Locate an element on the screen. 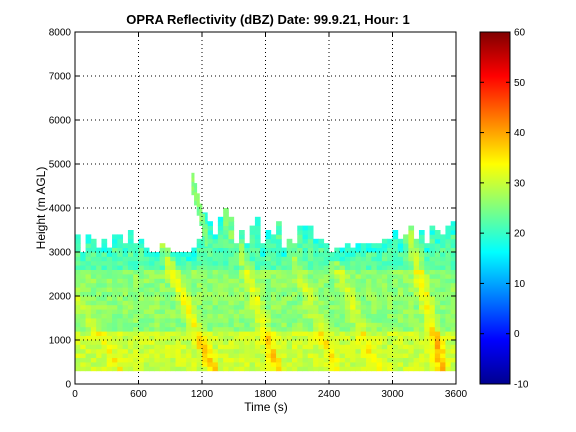  x-tick-label: 1200 is located at coordinates (202, 394).